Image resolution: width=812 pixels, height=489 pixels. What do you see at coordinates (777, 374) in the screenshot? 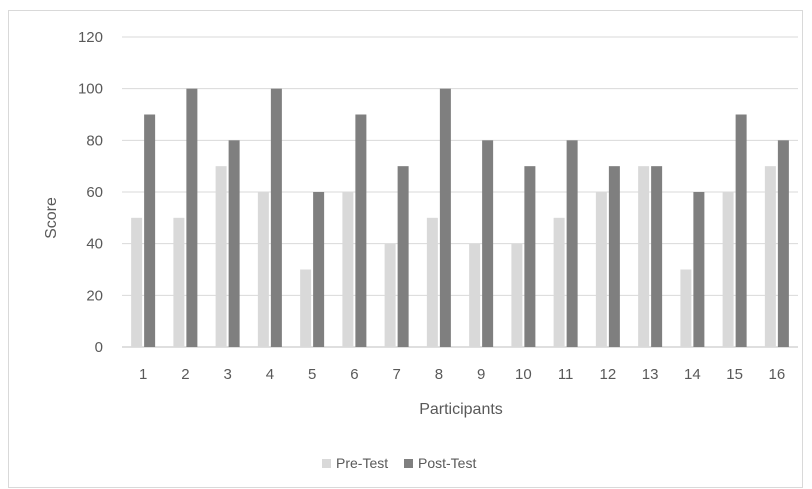
I see `x-tick-label: 16` at bounding box center [777, 374].